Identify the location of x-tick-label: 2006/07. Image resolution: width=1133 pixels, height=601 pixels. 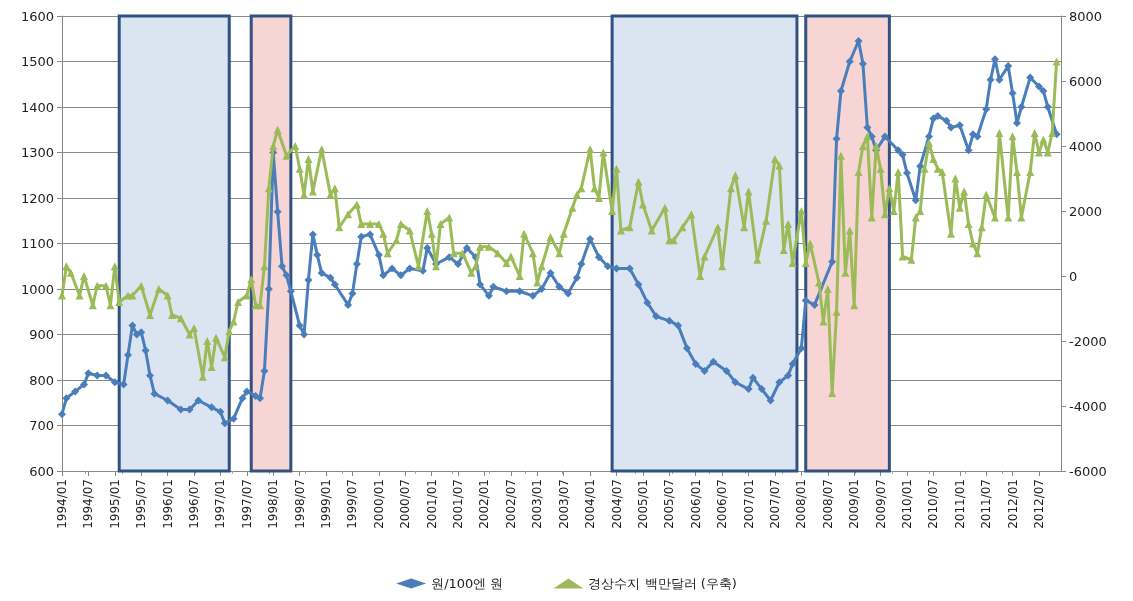
(722, 504).